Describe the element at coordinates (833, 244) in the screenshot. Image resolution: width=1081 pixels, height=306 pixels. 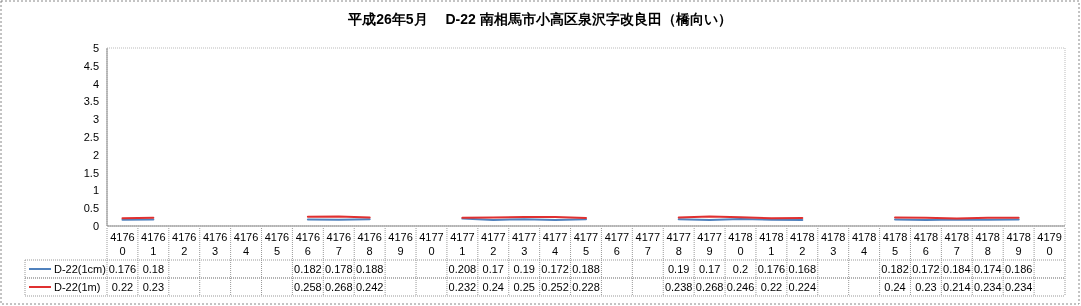
I see `x-tick-label: 41783` at that location.